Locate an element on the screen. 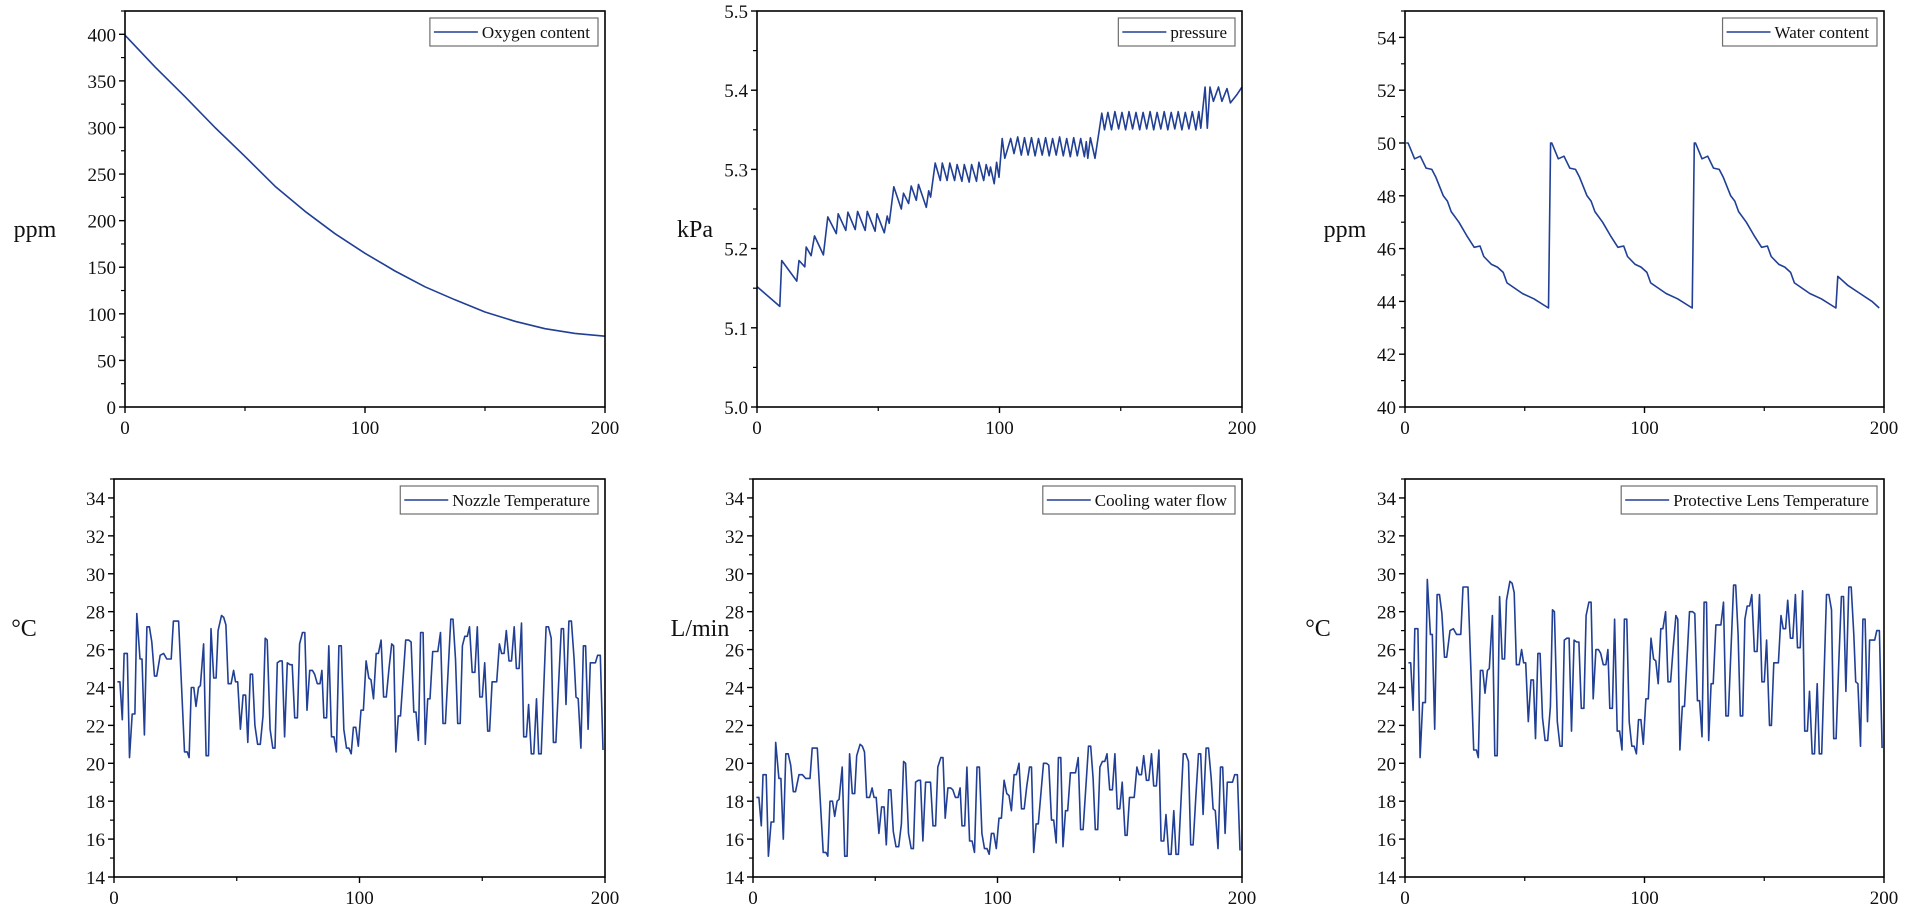 Image resolution: width=1905 pixels, height=909 pixels. legend: Cooling water flow is located at coordinates (1139, 500).